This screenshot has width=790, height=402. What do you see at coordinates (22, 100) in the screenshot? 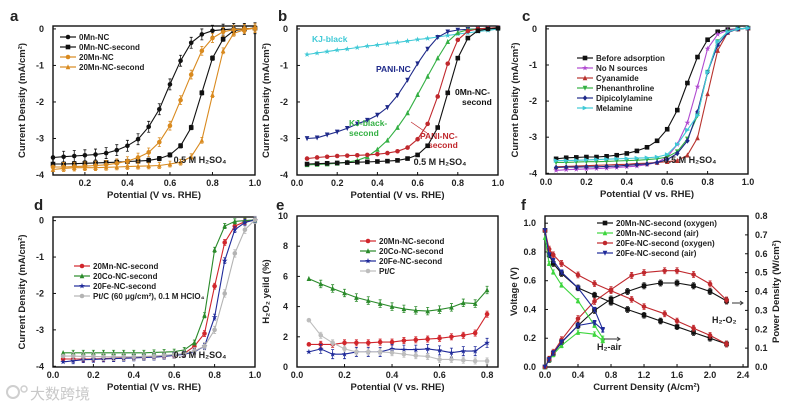
I see `y-axis-title: Current Density (mA/cm²)` at bounding box center [22, 100].